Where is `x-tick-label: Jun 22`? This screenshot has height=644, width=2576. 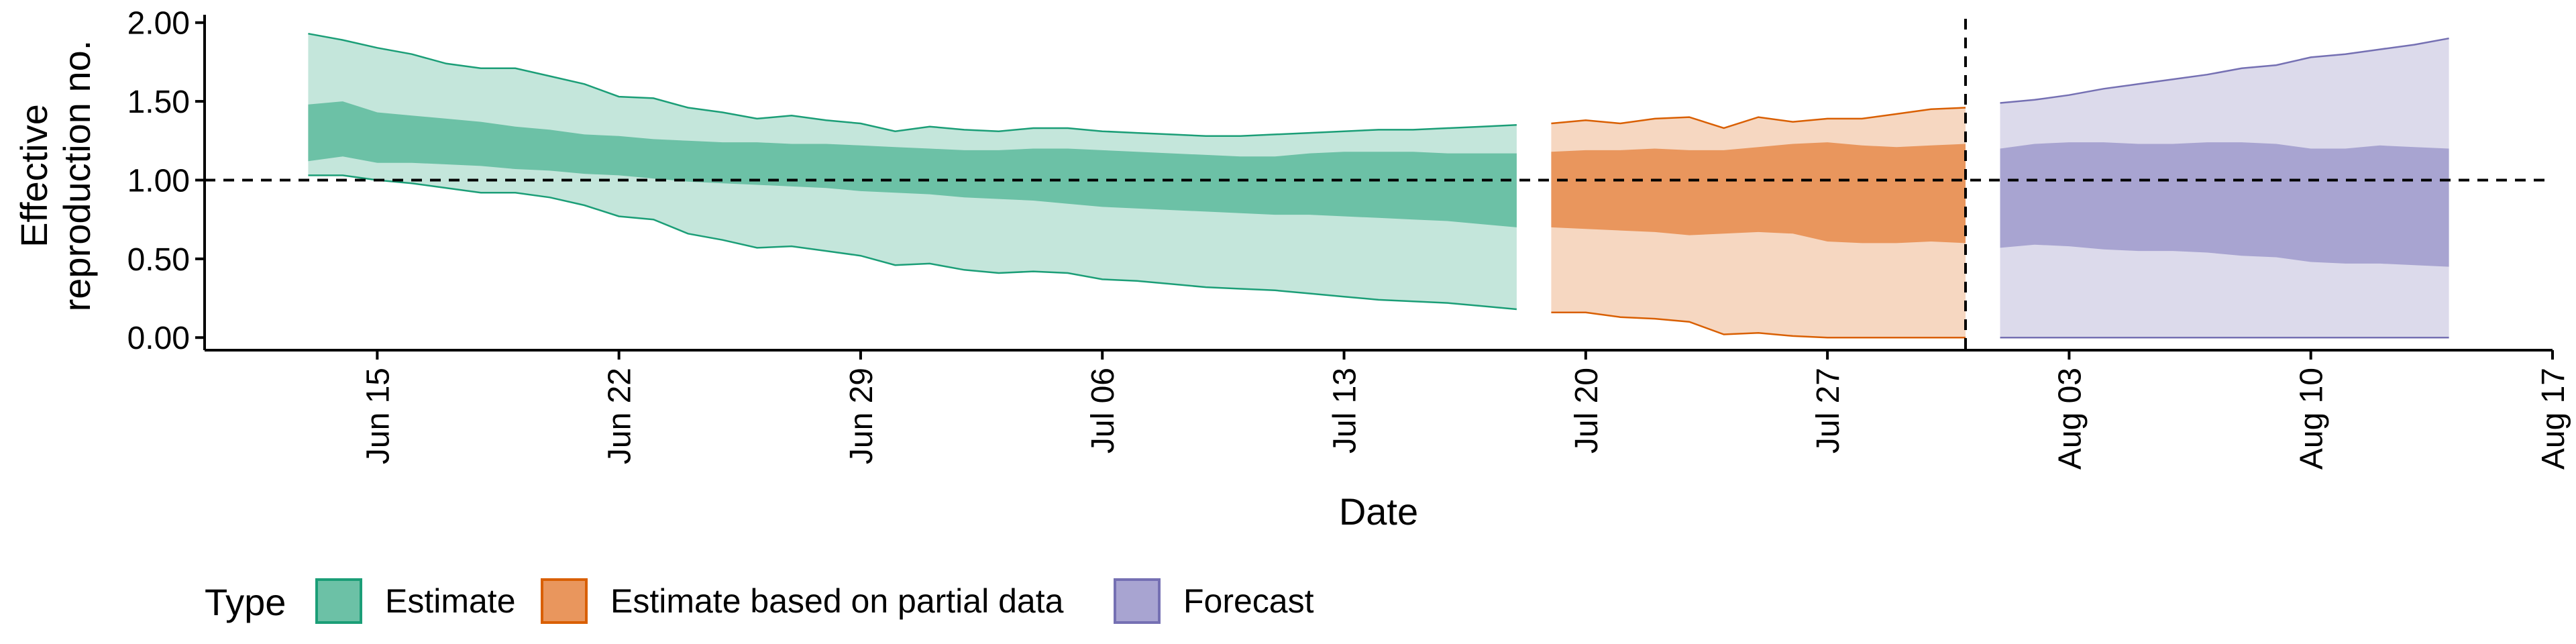 x-tick-label: Jun 22 is located at coordinates (620, 416).